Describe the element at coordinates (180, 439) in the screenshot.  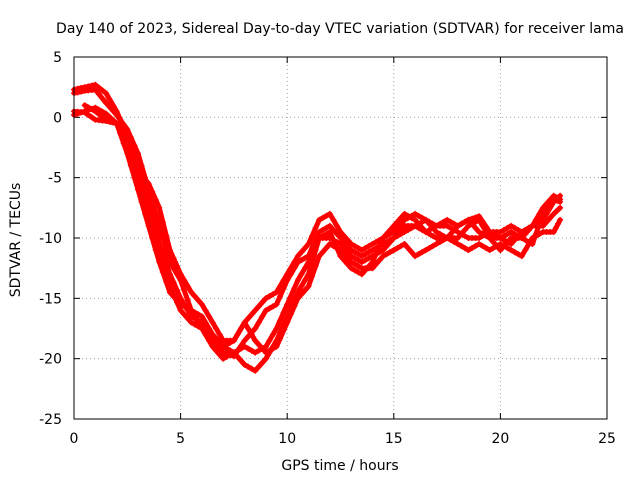
I see `x-tick-label-5: 5` at that location.